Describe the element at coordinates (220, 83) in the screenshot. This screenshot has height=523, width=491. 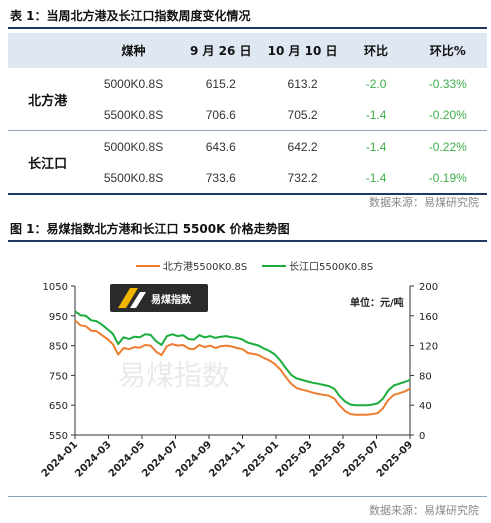
I see `price-cell: 615.2` at that location.